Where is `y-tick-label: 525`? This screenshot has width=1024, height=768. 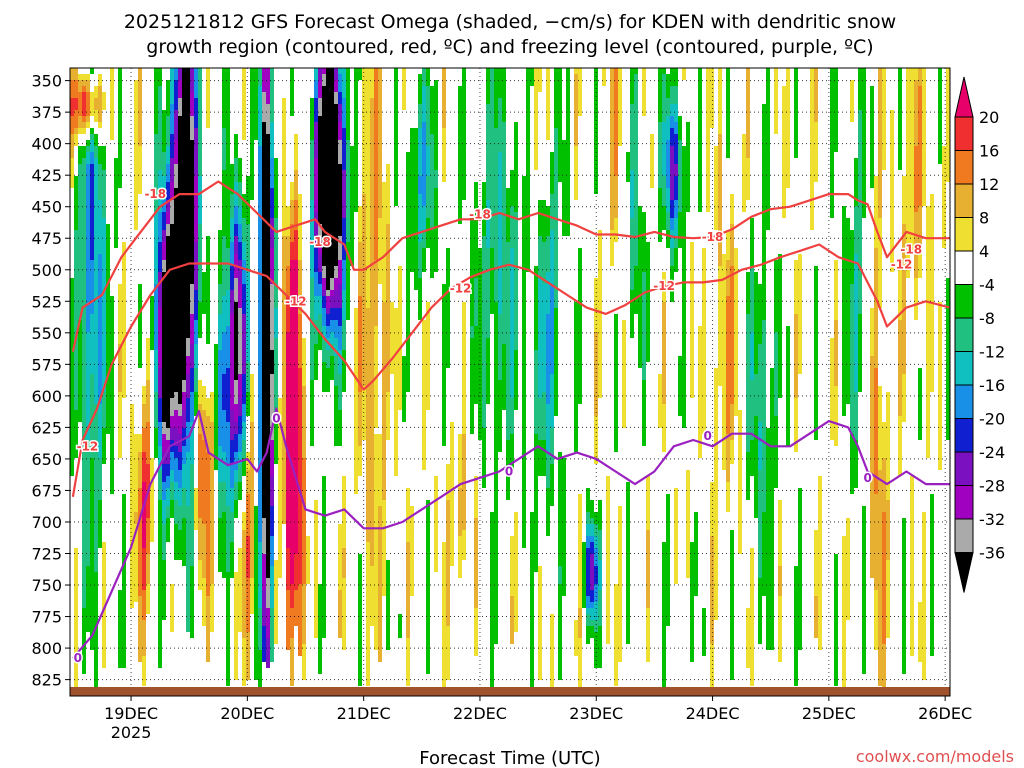
y-tick-label: 525 is located at coordinates (46, 301).